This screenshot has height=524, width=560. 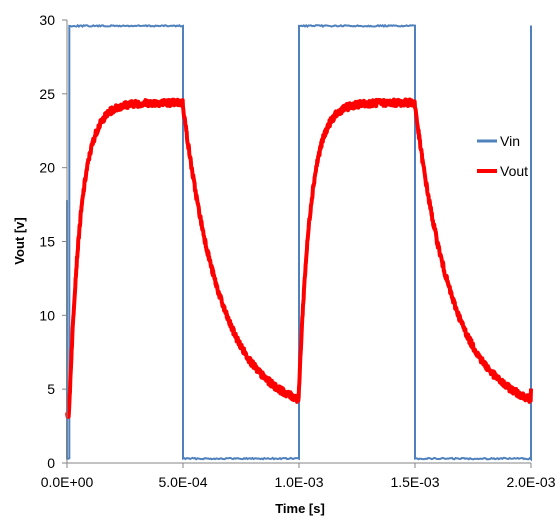 What do you see at coordinates (51, 463) in the screenshot?
I see `y-tick-label: 0` at bounding box center [51, 463].